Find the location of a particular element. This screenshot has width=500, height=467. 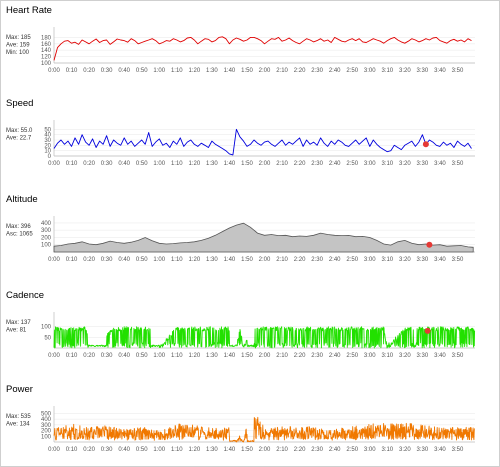

power-series-line is located at coordinates (264, 429).